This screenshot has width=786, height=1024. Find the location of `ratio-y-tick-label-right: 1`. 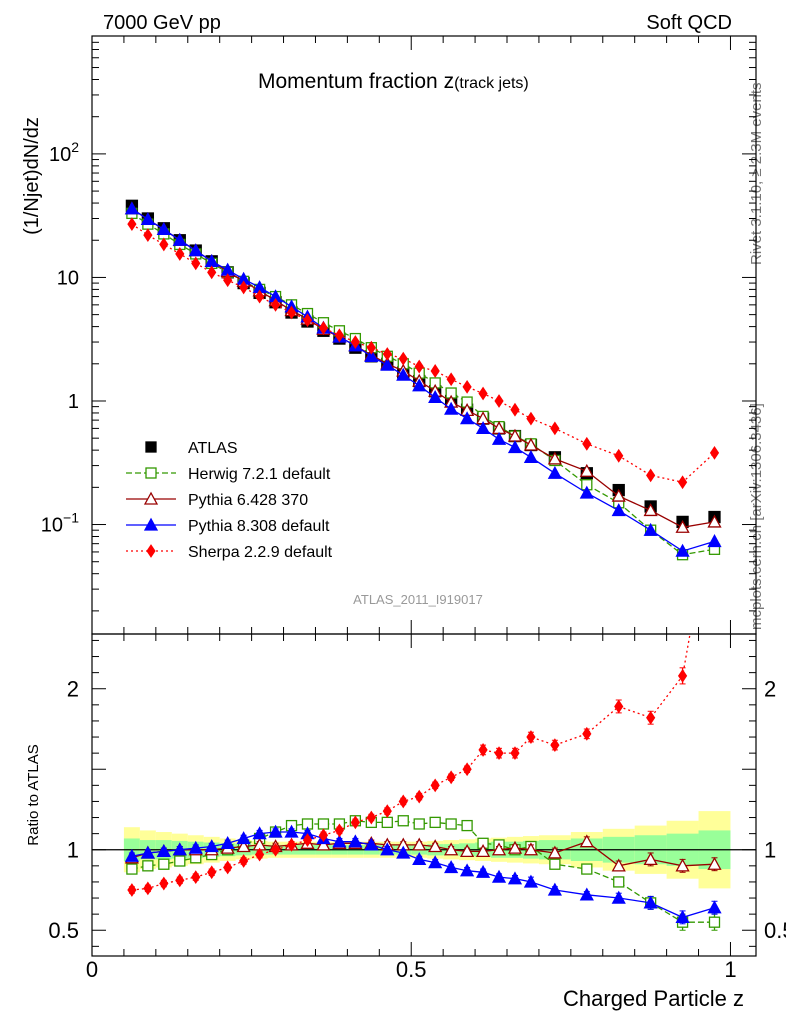

ratio-y-tick-label-right: 1 is located at coordinates (770, 850).